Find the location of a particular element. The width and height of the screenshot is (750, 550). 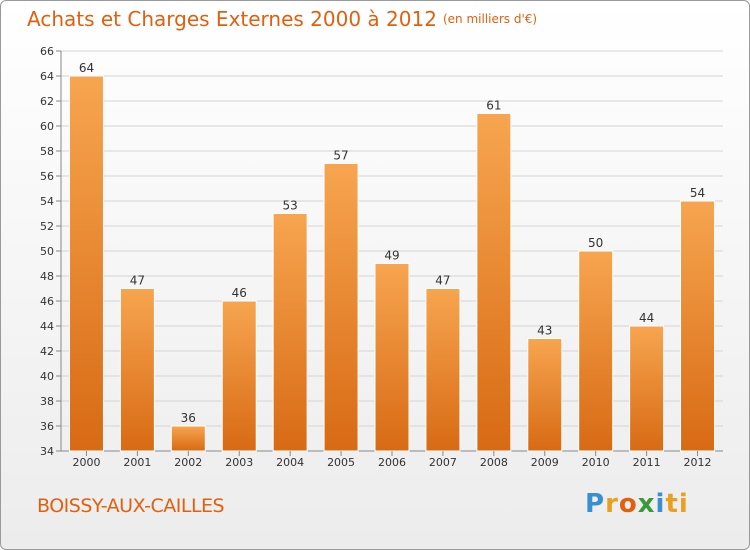

y-tick-label: 48 is located at coordinates (47, 276).